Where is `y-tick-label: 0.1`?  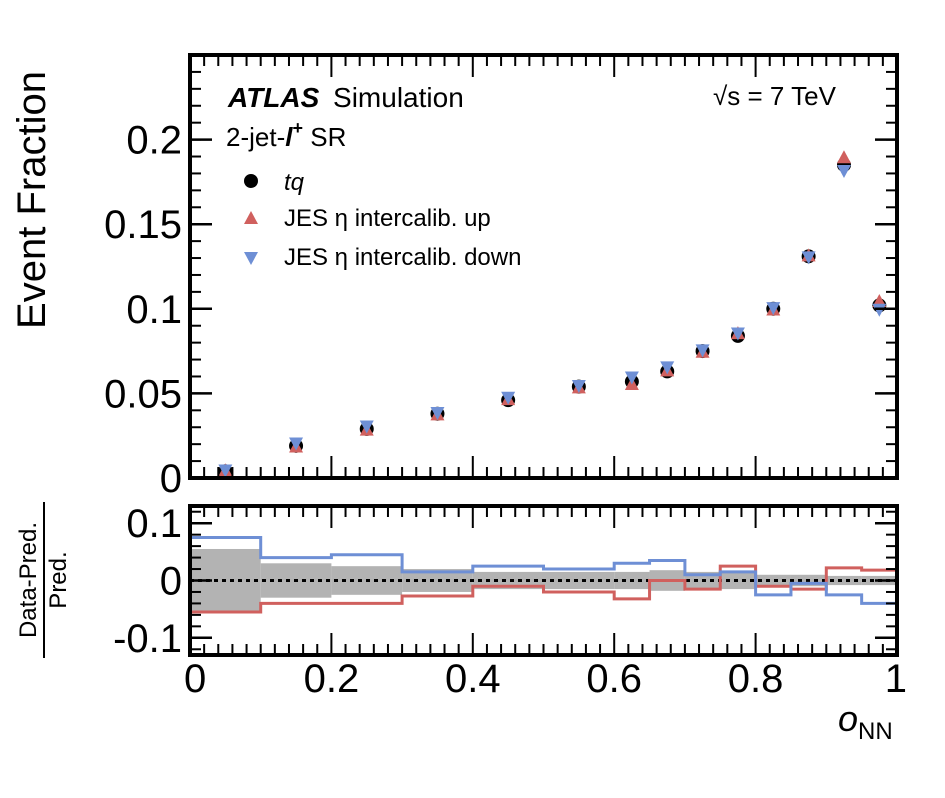
y-tick-label: 0.1 is located at coordinates (154, 310).